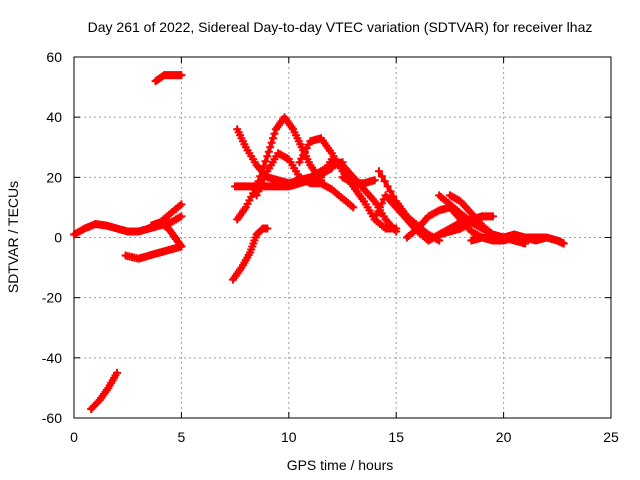 The image size is (640, 480). I want to click on x-tick-label: 15, so click(396, 437).